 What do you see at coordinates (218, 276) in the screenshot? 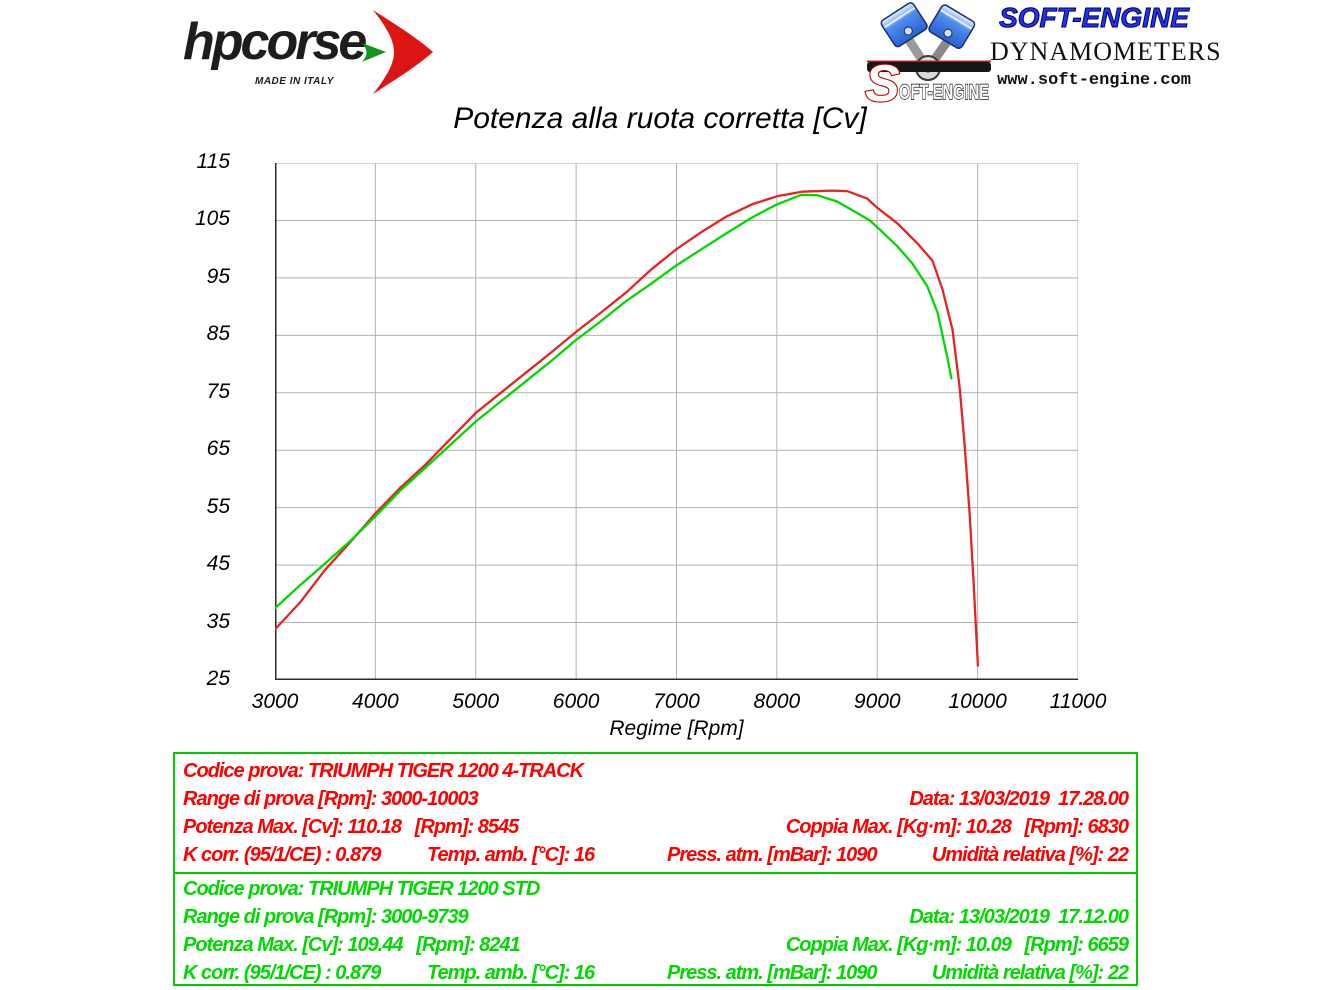
I see `y-tick-label: 95` at bounding box center [218, 276].